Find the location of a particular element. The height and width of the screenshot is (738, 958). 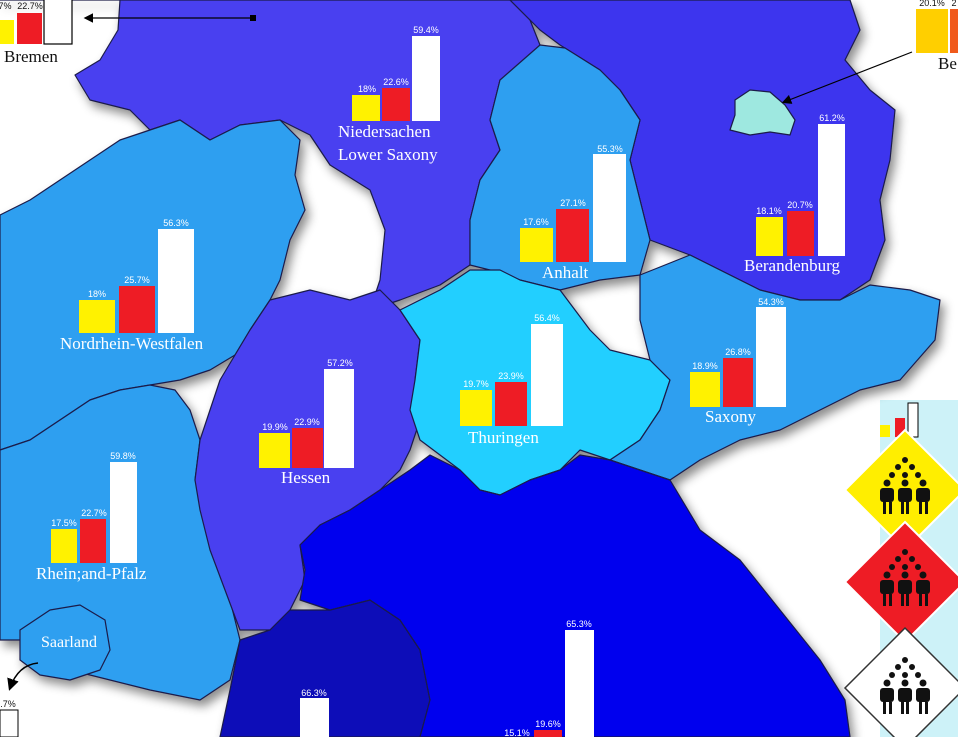

nrw-bar-white is located at coordinates (176, 281).